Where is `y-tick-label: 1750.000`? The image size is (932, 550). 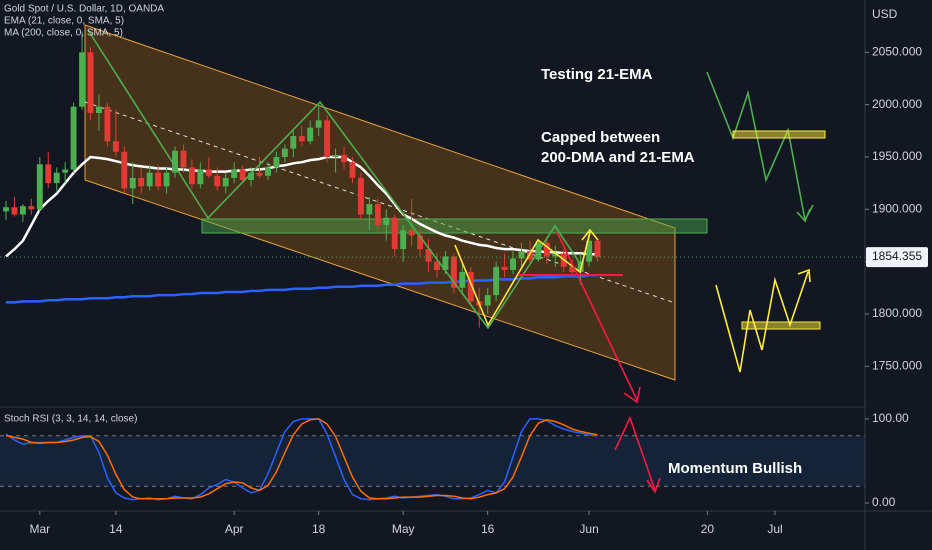
y-tick-label: 1750.000 is located at coordinates (897, 365).